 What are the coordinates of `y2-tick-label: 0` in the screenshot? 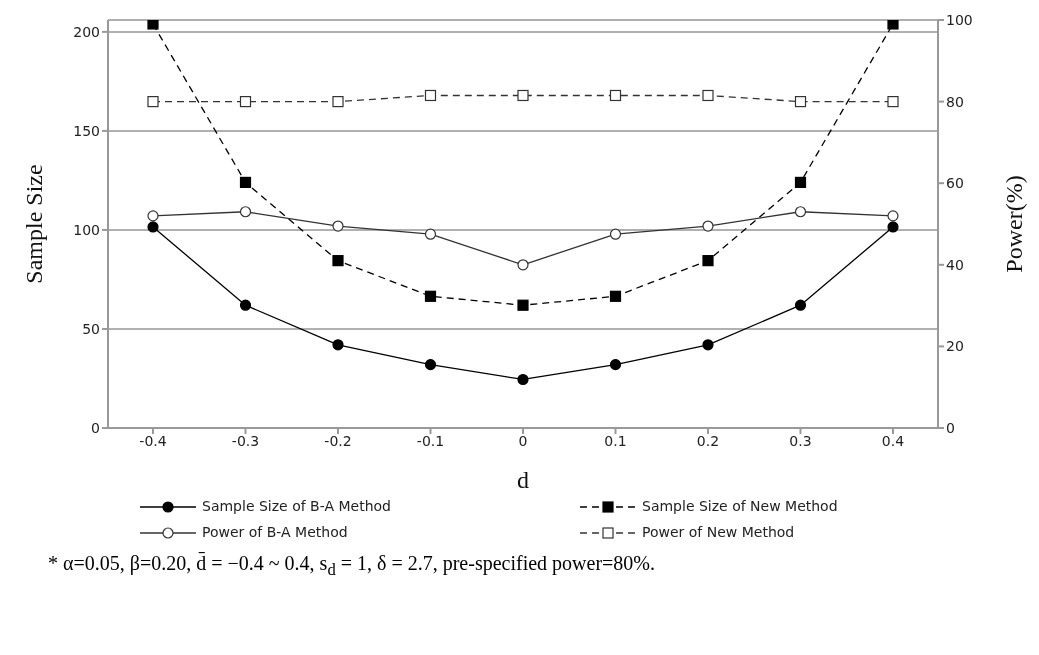 It's located at (950, 427).